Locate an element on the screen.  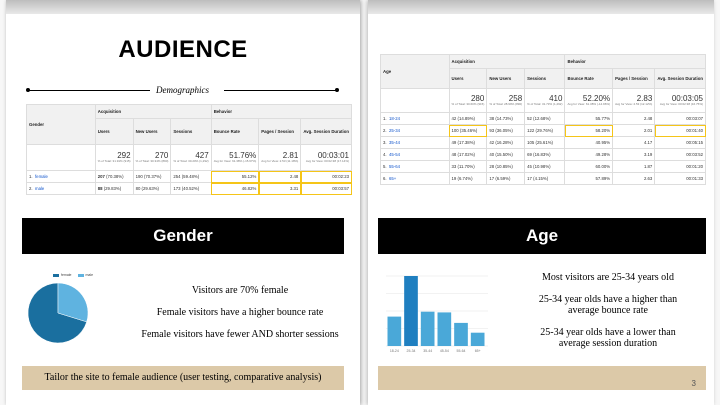
cell-users-pct: (11.70%) is located at coordinates (466, 166).